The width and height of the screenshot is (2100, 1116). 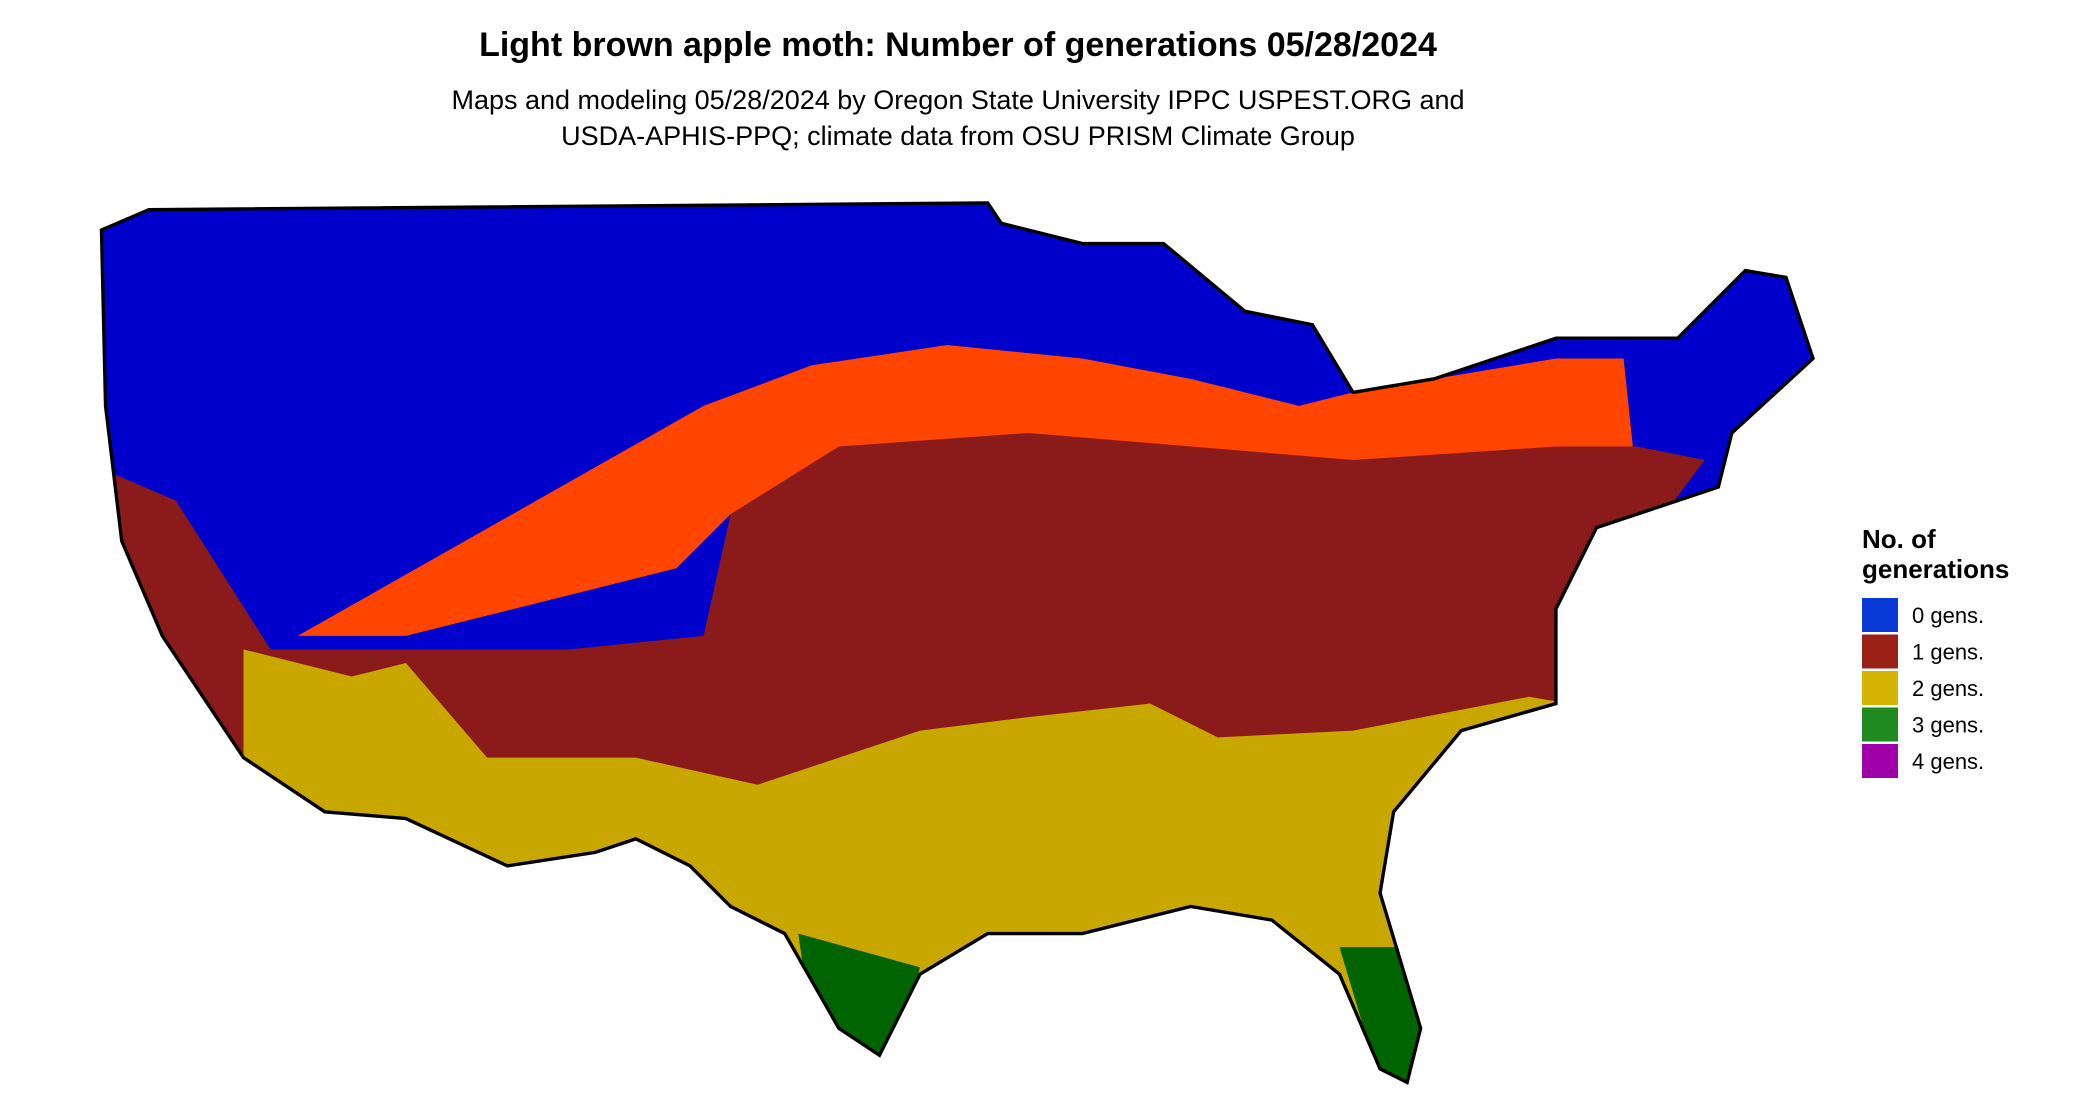 I want to click on legend-title: No. of, so click(x=1899, y=539).